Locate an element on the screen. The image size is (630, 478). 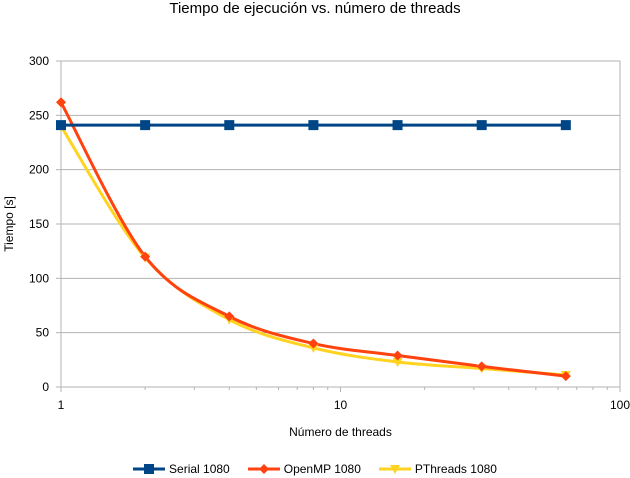
legend-item: PThreads 1080 is located at coordinates (437, 469).